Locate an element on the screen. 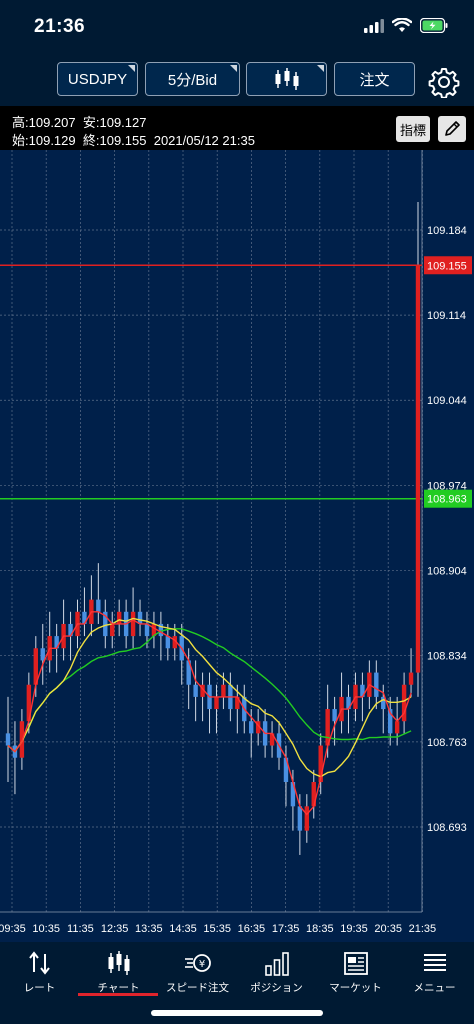 This screenshot has height=1024, width=474. battery-icon is located at coordinates (434, 25).